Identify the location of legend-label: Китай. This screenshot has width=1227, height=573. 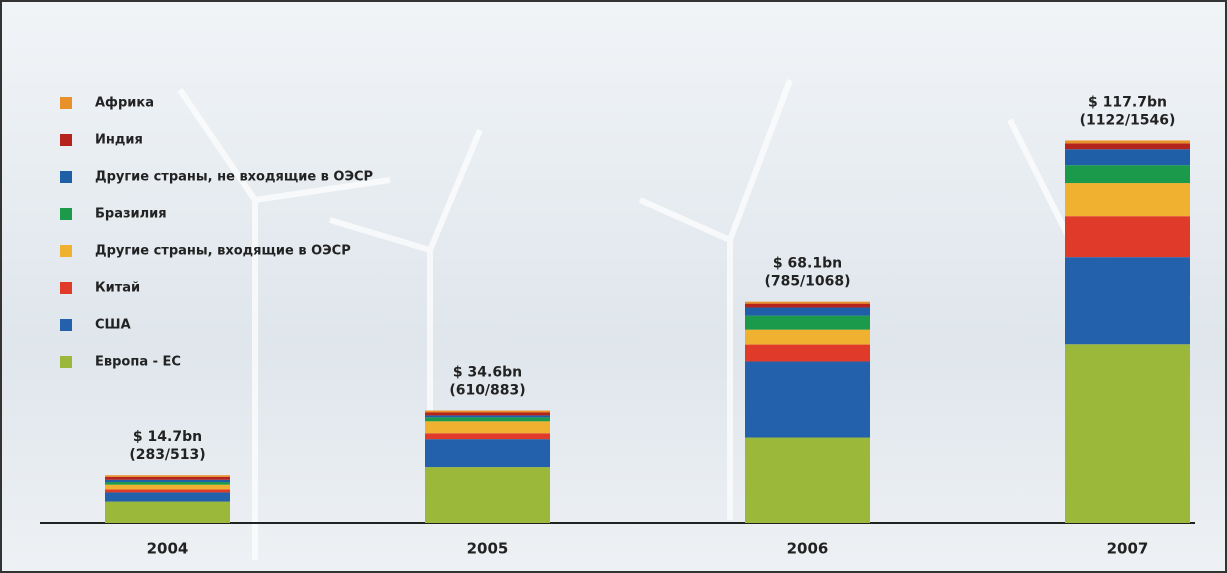
(117, 288).